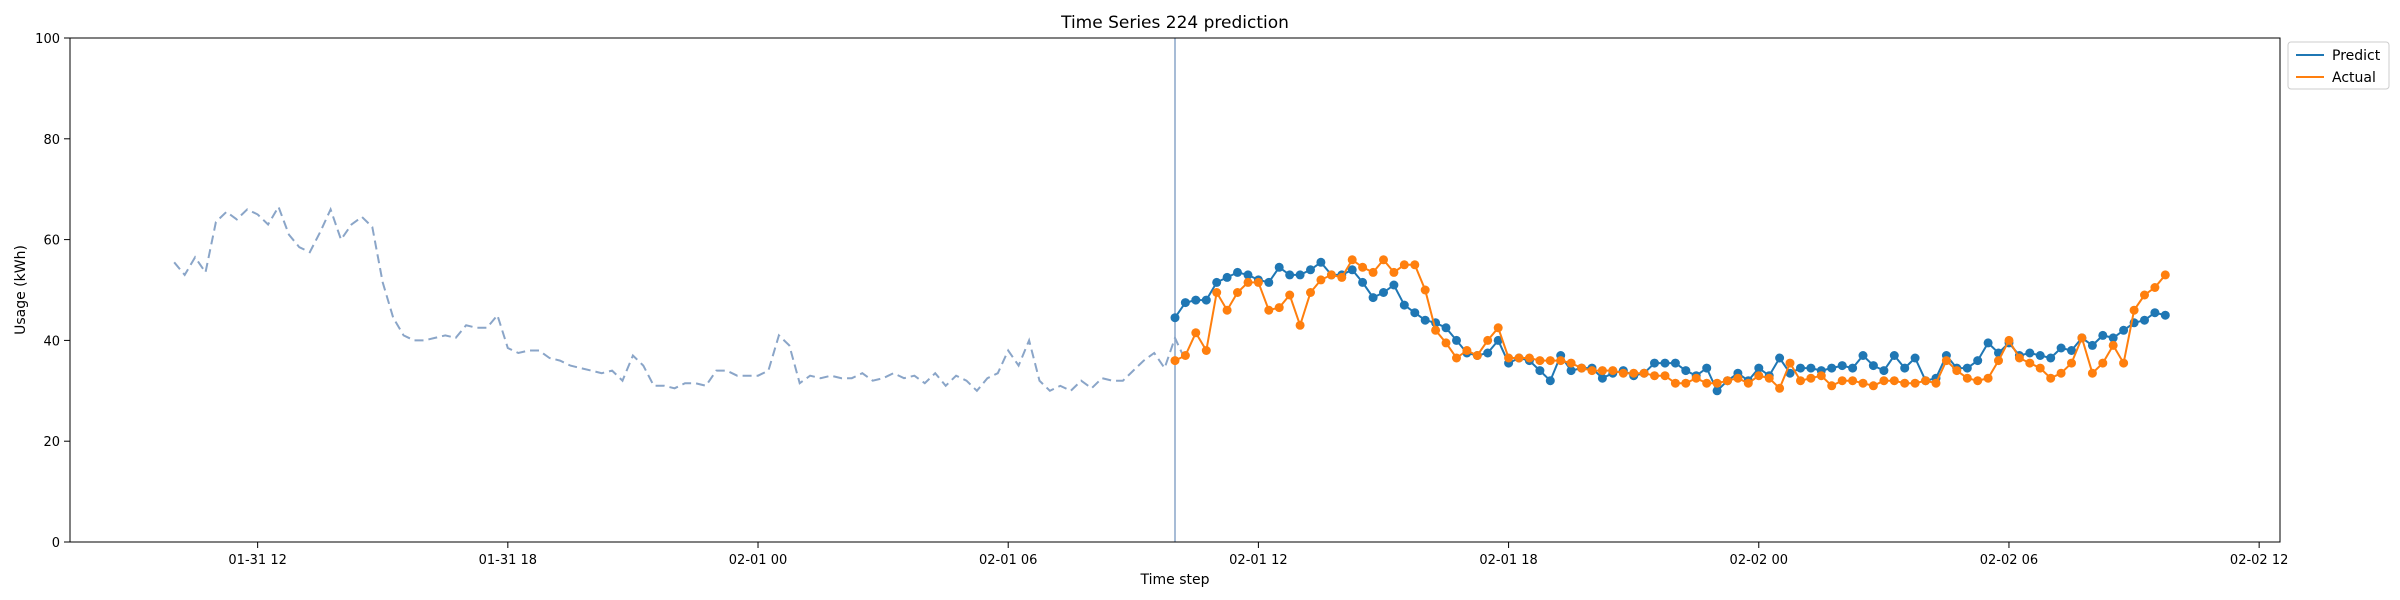 The height and width of the screenshot is (600, 2400). What do you see at coordinates (56, 543) in the screenshot?
I see `y-tick-label: 0` at bounding box center [56, 543].